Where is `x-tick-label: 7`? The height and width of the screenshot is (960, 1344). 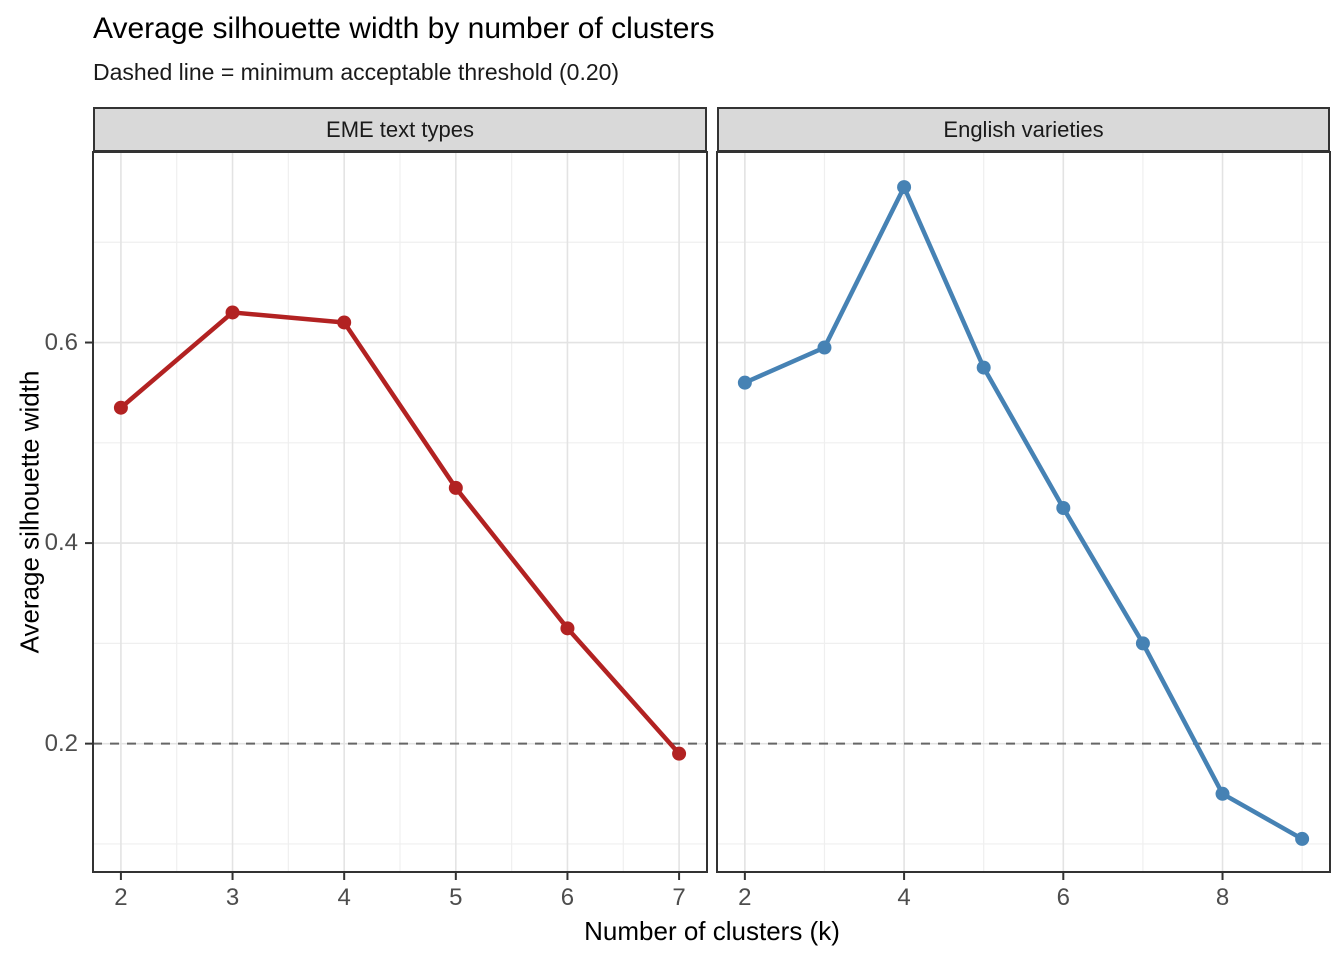
x-tick-label: 7 is located at coordinates (679, 897).